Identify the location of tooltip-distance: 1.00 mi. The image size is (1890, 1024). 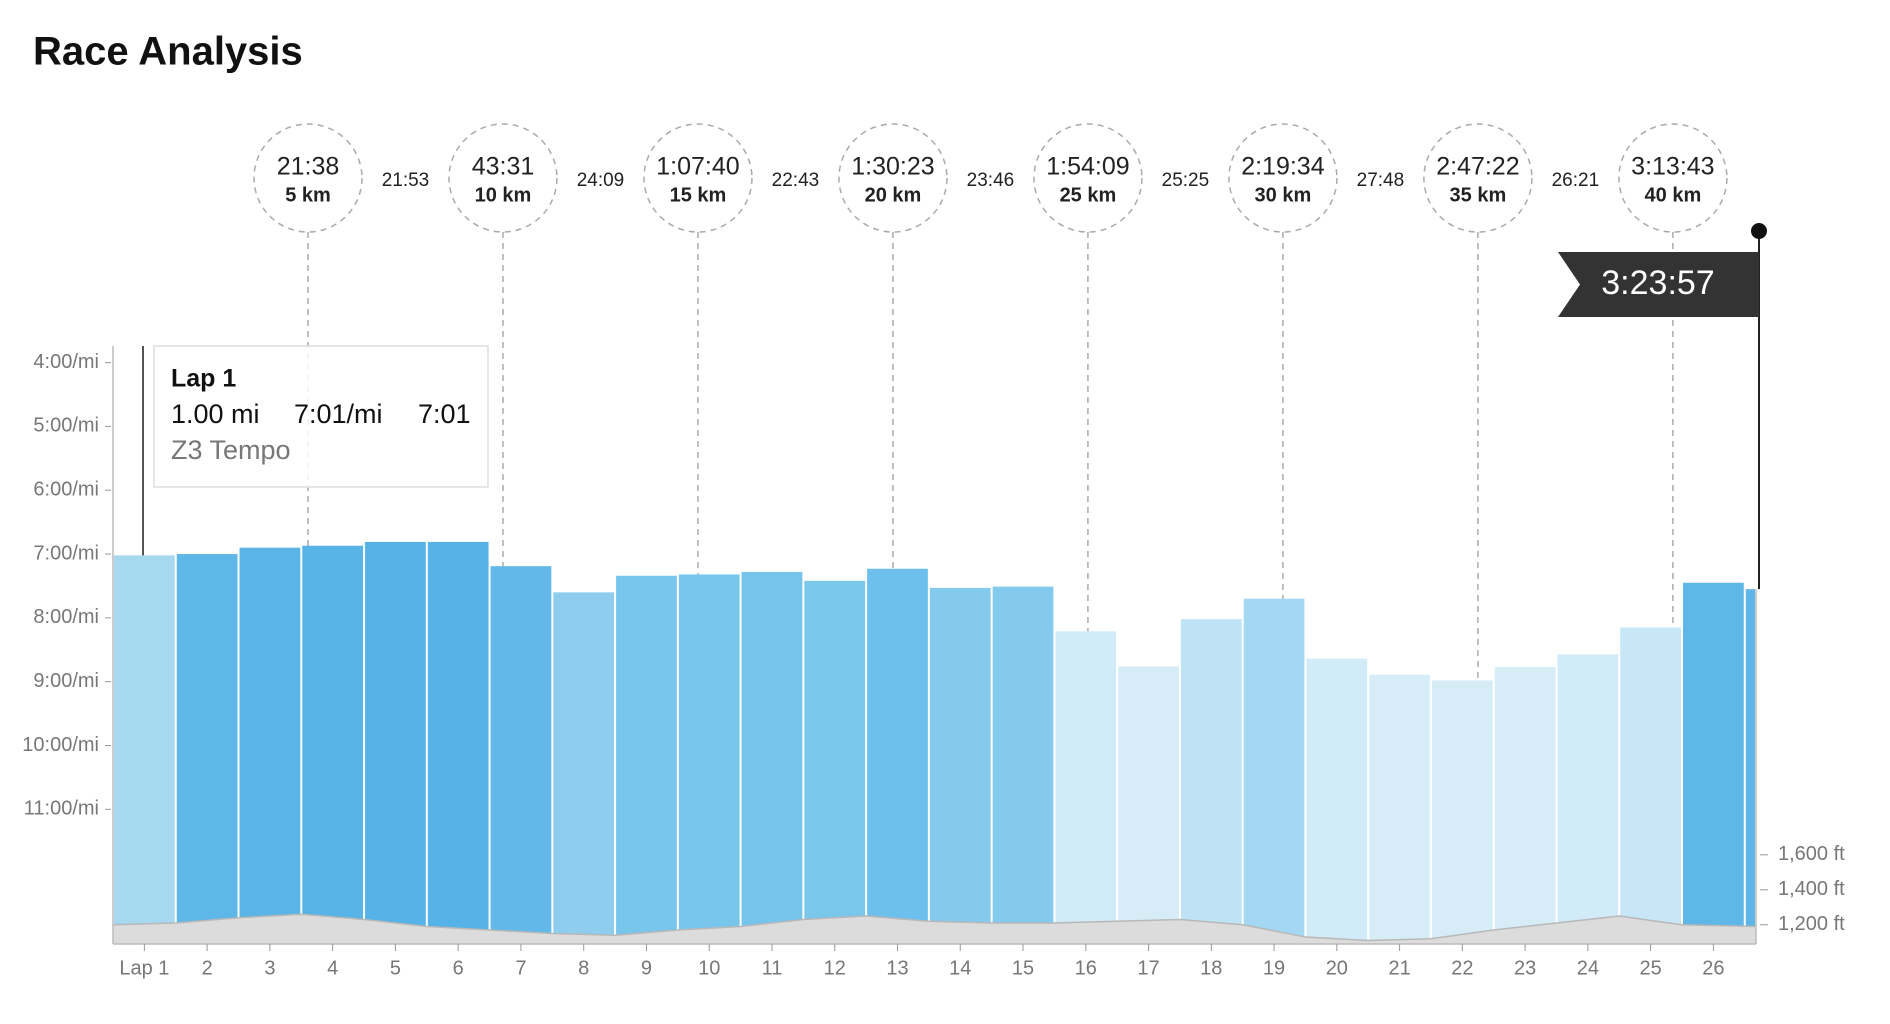
(215, 414).